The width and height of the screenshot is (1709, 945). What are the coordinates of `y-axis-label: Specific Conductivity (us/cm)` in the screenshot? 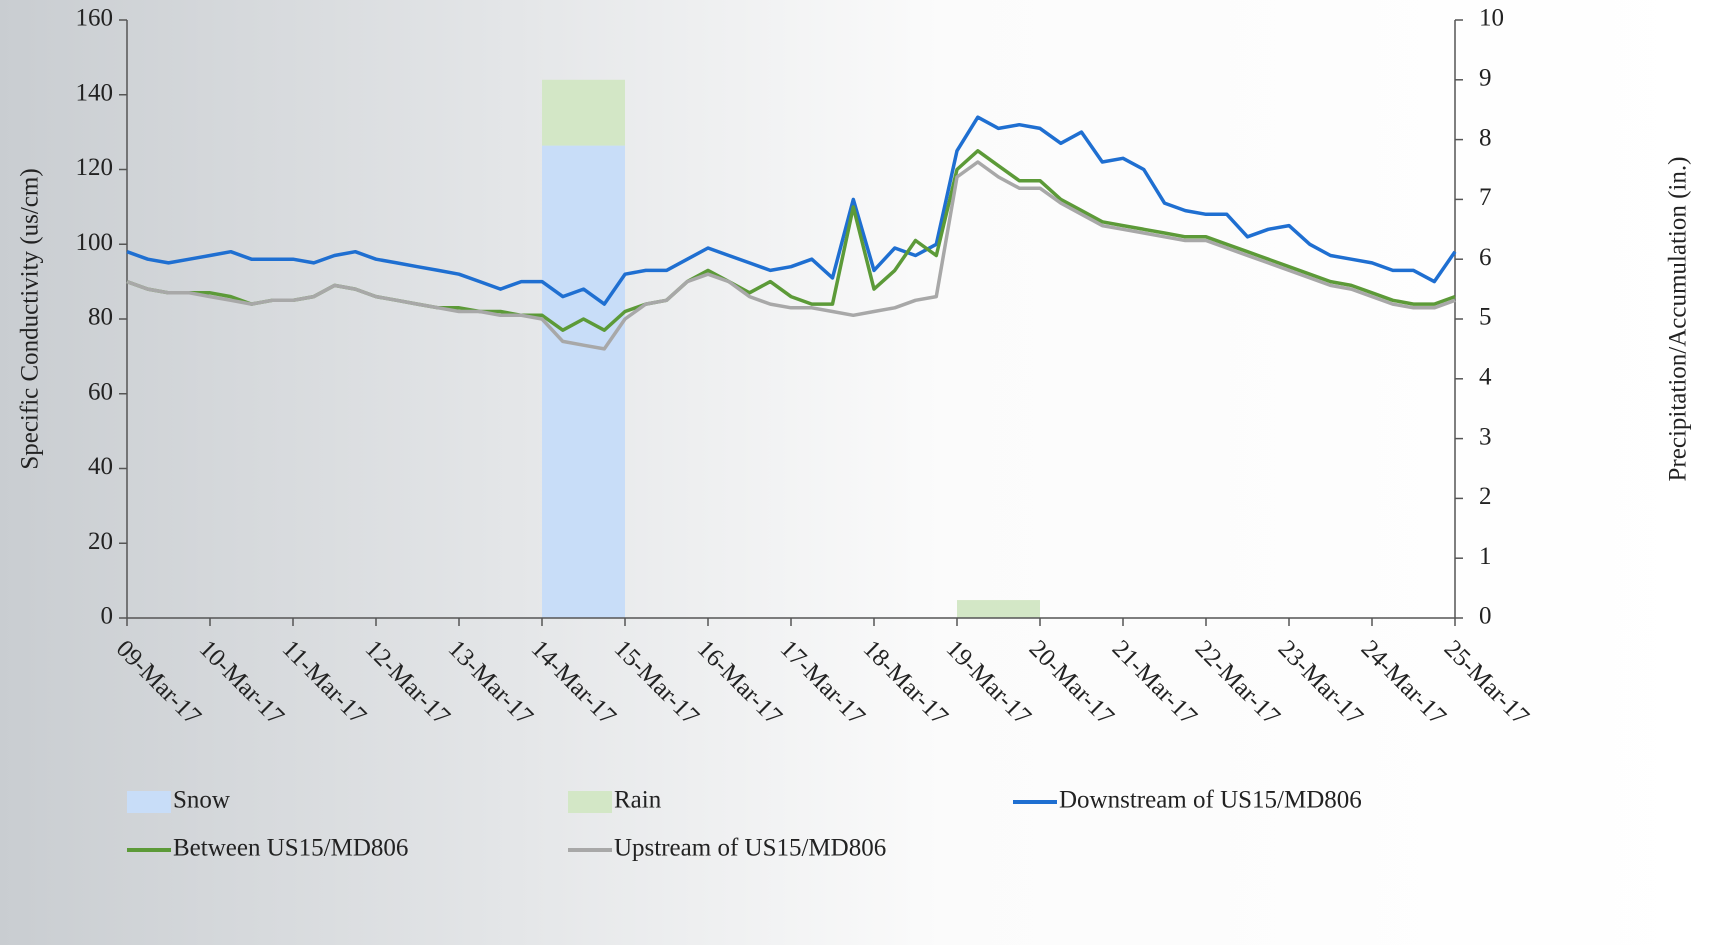 It's located at (30, 318).